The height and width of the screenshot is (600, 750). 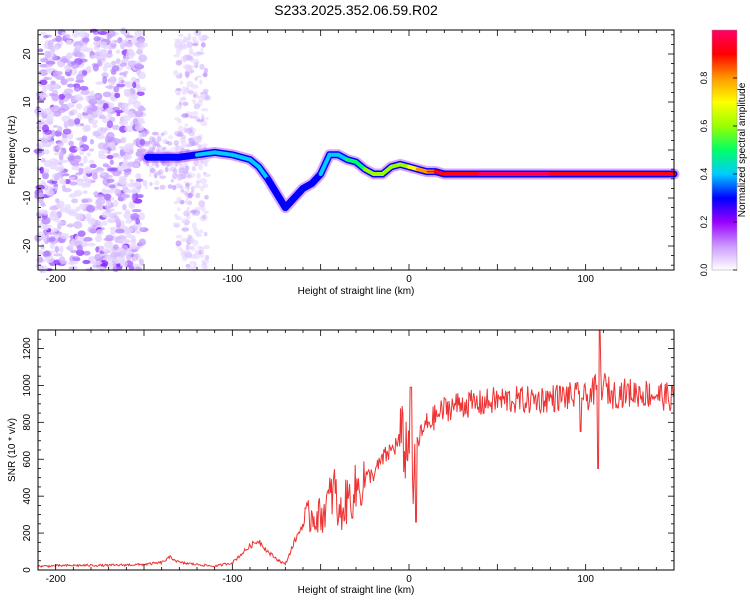 What do you see at coordinates (440, 172) in the screenshot?
I see `ridge-core` at bounding box center [440, 172].